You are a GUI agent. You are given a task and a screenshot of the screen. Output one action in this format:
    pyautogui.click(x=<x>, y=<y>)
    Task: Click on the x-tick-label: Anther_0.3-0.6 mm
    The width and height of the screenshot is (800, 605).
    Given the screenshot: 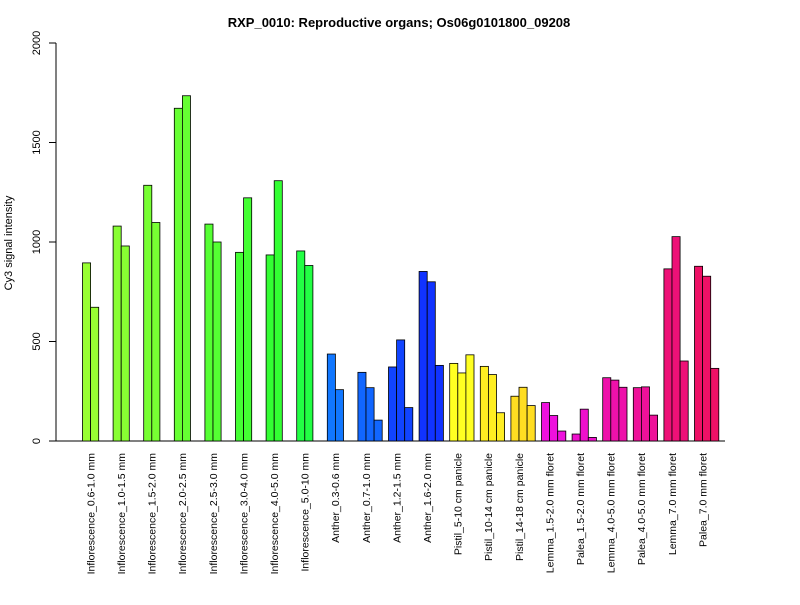 What is the action you would take?
    pyautogui.click(x=336, y=498)
    